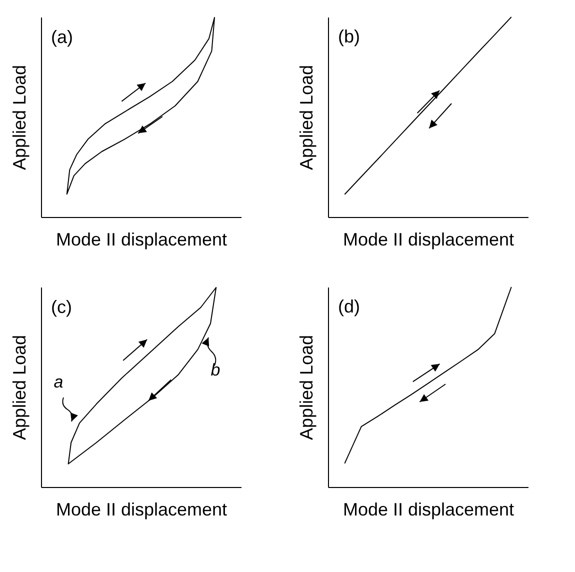 The image size is (575, 572). What do you see at coordinates (215, 370) in the screenshot?
I see `text: b` at bounding box center [215, 370].